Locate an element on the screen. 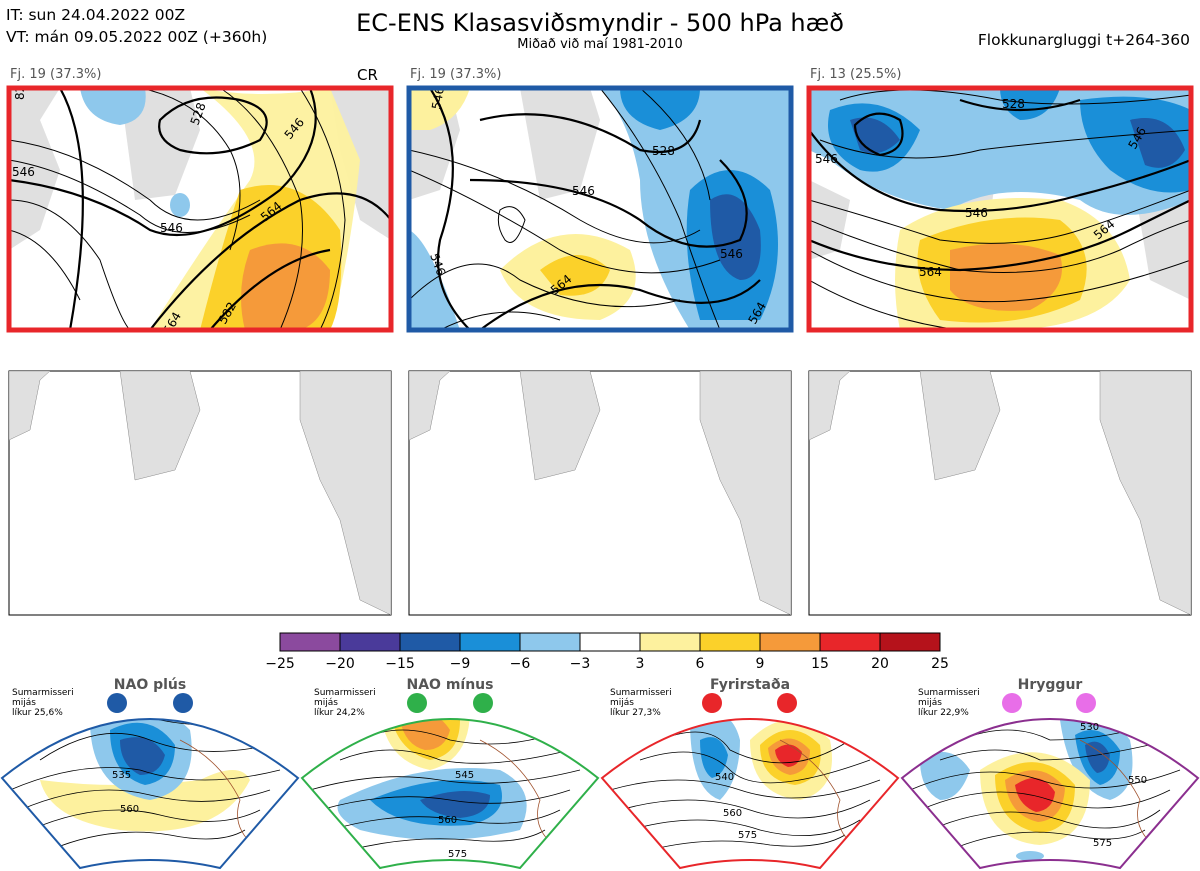 The height and width of the screenshot is (871, 1200). colorbar-tick-label: −3 is located at coordinates (580, 664).